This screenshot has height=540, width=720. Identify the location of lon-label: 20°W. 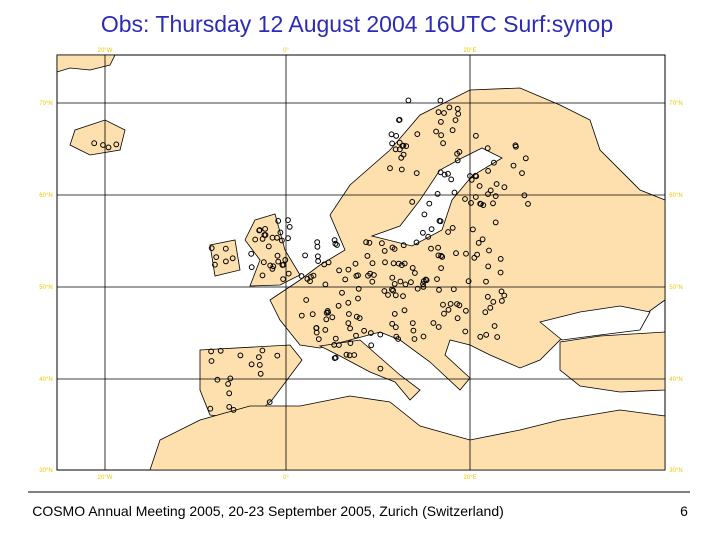
(105, 51).